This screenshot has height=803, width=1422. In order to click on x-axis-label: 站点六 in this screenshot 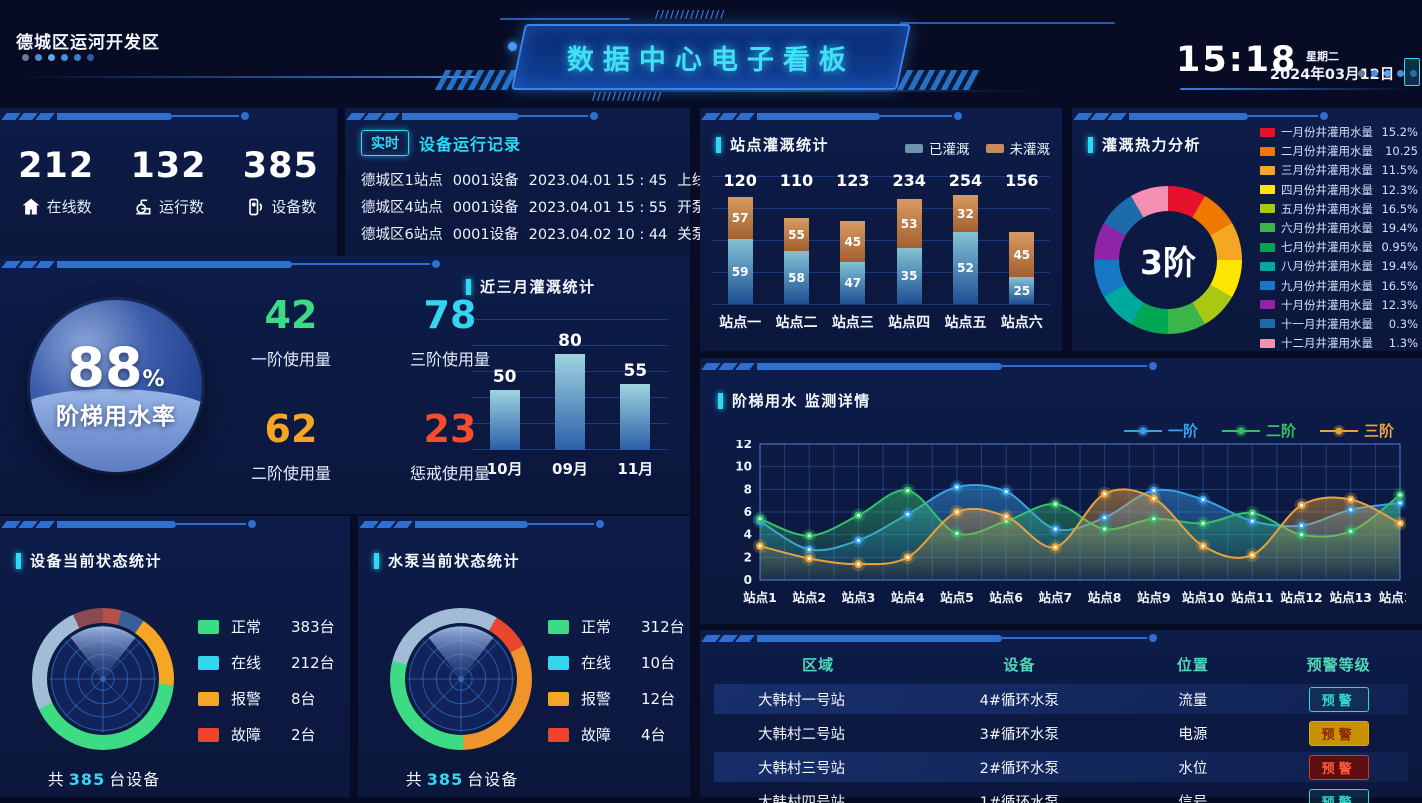, I will do `click(1021, 323)`.